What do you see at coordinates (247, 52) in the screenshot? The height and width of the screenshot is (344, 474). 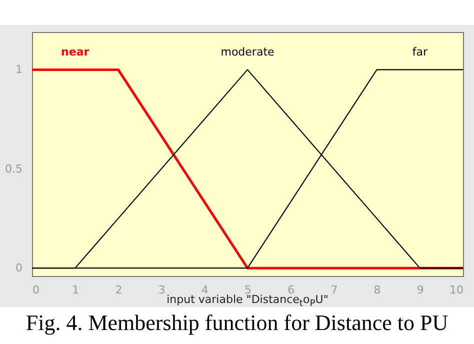 I see `series-label: moderate` at bounding box center [247, 52].